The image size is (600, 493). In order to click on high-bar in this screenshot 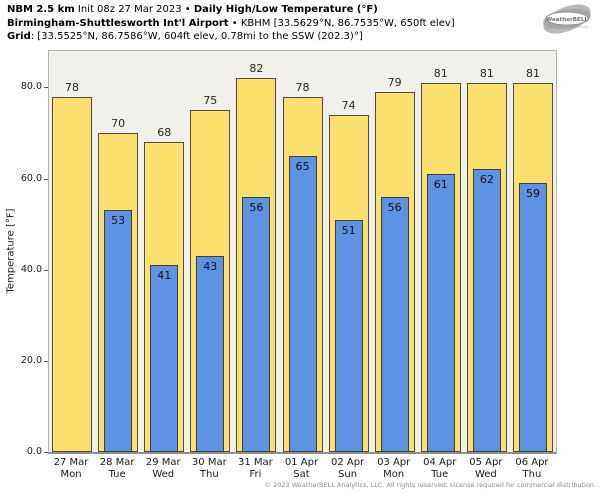, I will do `click(72, 274)`.